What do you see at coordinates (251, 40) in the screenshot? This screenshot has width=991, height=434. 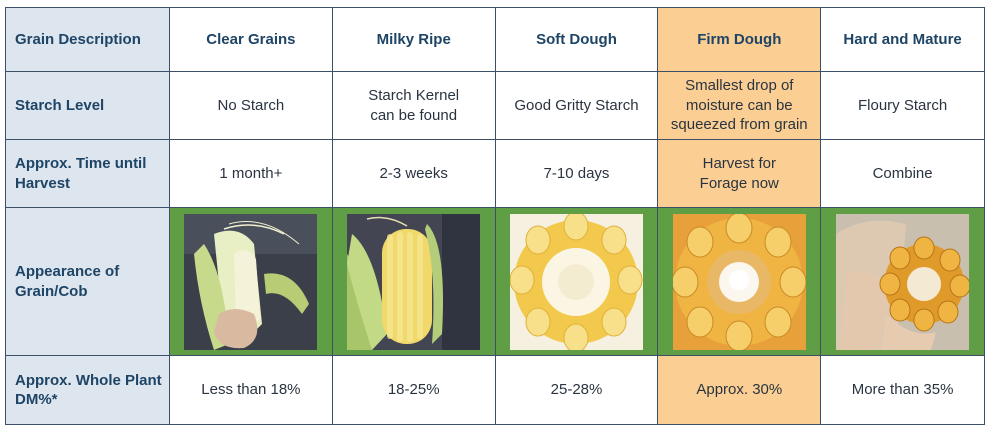 I see `col-header-clear-grains: Clear Grains` at bounding box center [251, 40].